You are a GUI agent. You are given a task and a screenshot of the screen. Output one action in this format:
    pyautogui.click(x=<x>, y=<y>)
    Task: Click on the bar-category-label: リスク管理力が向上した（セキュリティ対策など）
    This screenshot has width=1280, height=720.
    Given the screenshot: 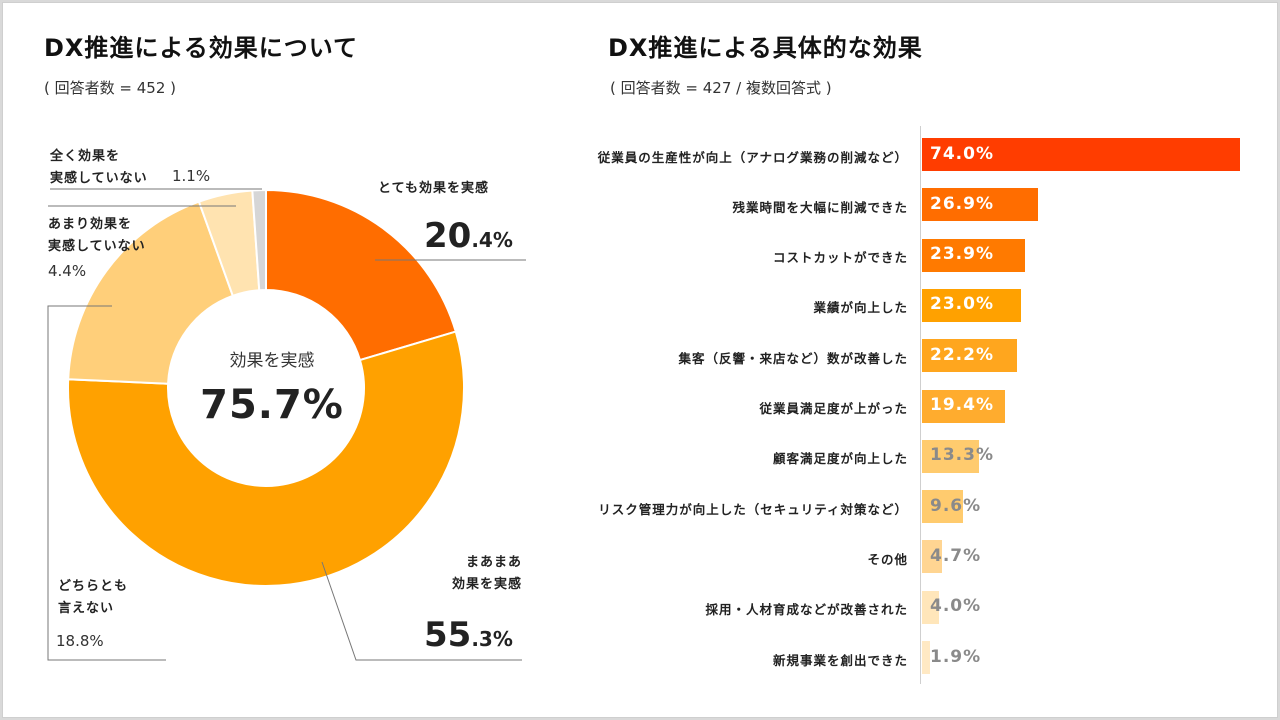 What is the action you would take?
    pyautogui.click(x=753, y=509)
    